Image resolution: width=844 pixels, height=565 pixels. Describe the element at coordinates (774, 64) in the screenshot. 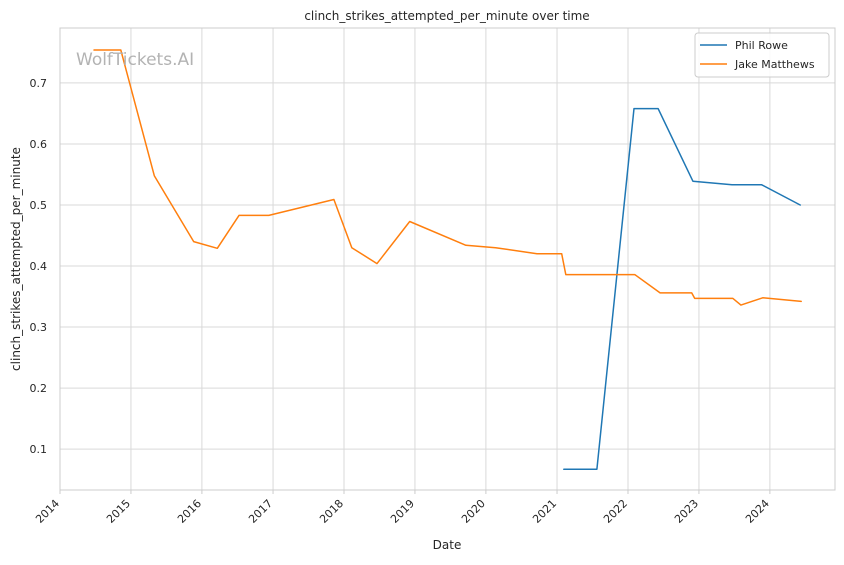

I see `legend-label: Jake Matthews` at that location.